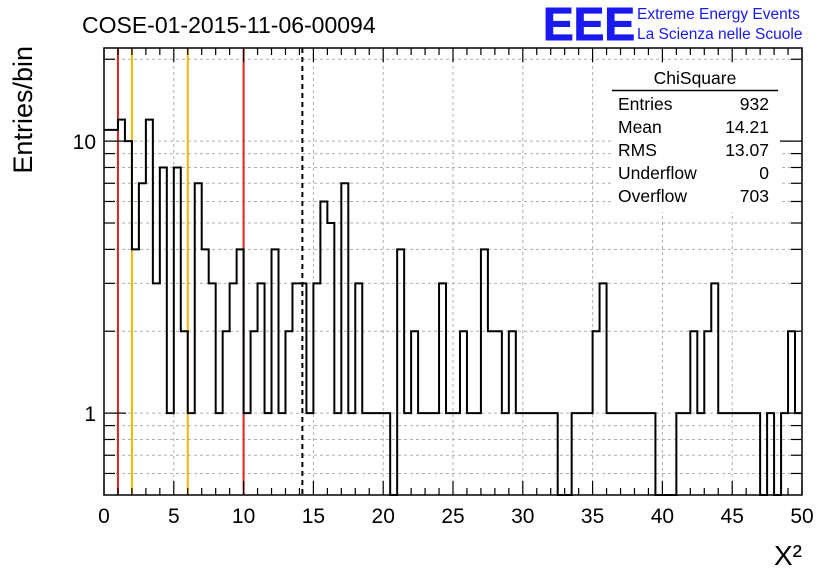 This screenshot has height=572, width=836. What do you see at coordinates (104, 516) in the screenshot?
I see `x-tick-label: 0` at bounding box center [104, 516].